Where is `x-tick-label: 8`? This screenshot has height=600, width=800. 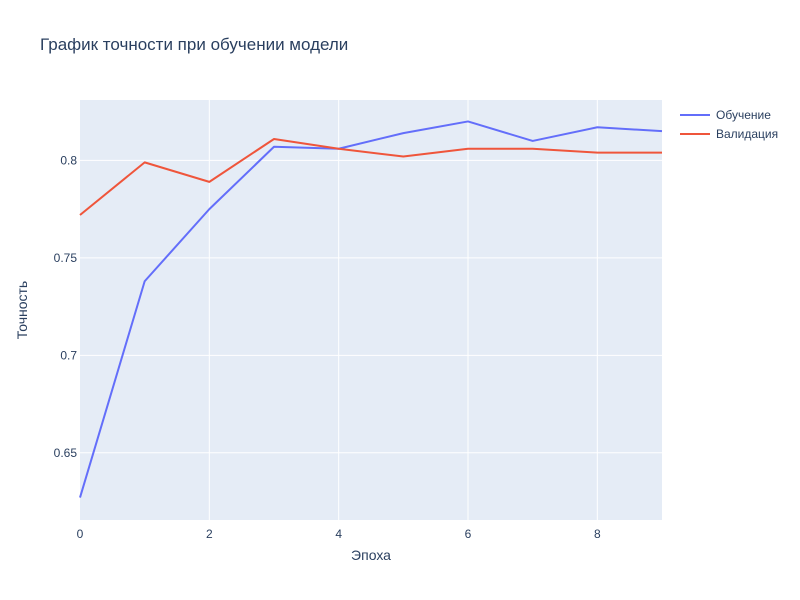 x-tick-label: 8 is located at coordinates (597, 534).